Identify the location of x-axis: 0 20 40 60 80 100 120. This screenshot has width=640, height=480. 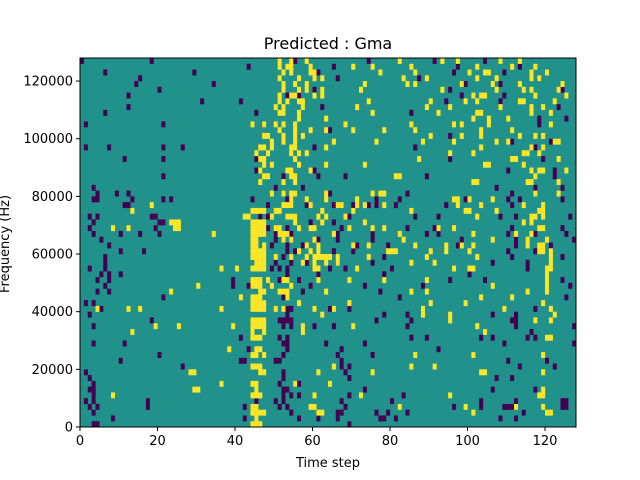
(316, 438).